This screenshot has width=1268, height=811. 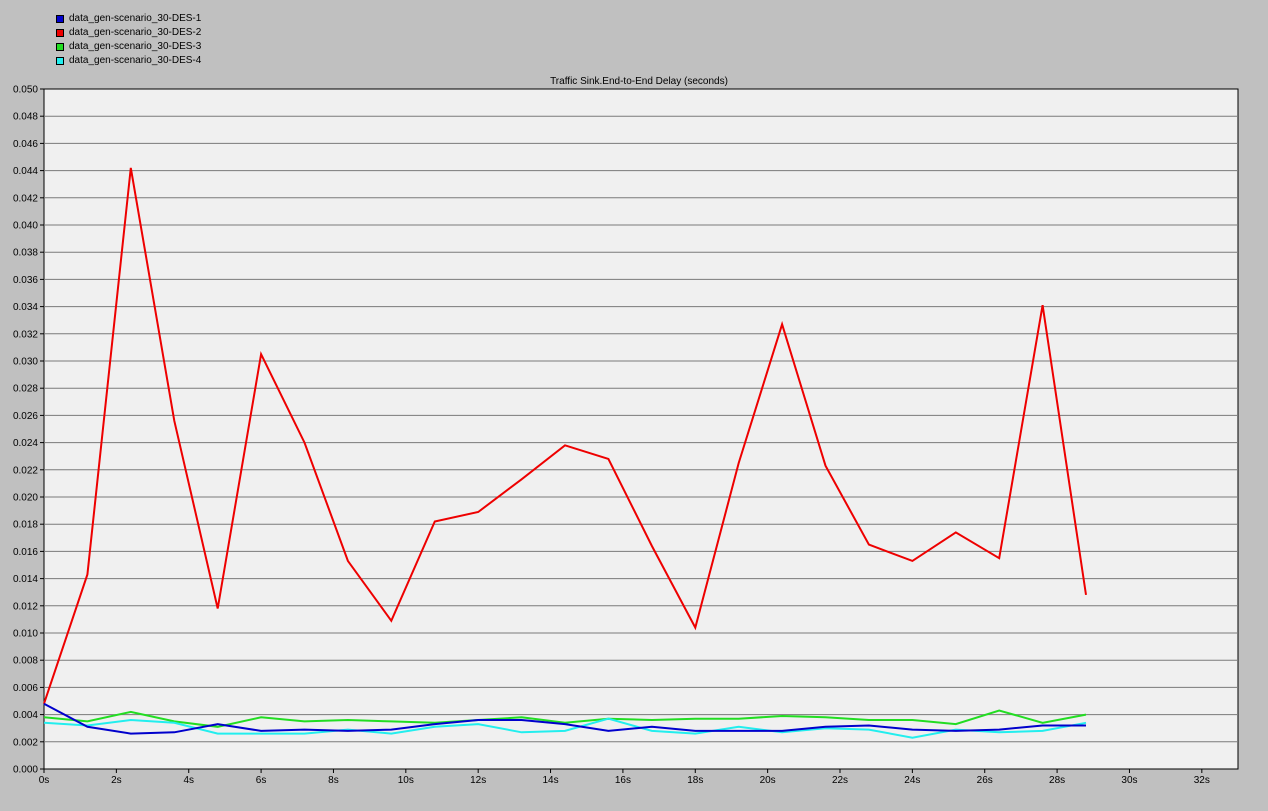 I want to click on y-tick-label: 0.002, so click(x=25, y=742).